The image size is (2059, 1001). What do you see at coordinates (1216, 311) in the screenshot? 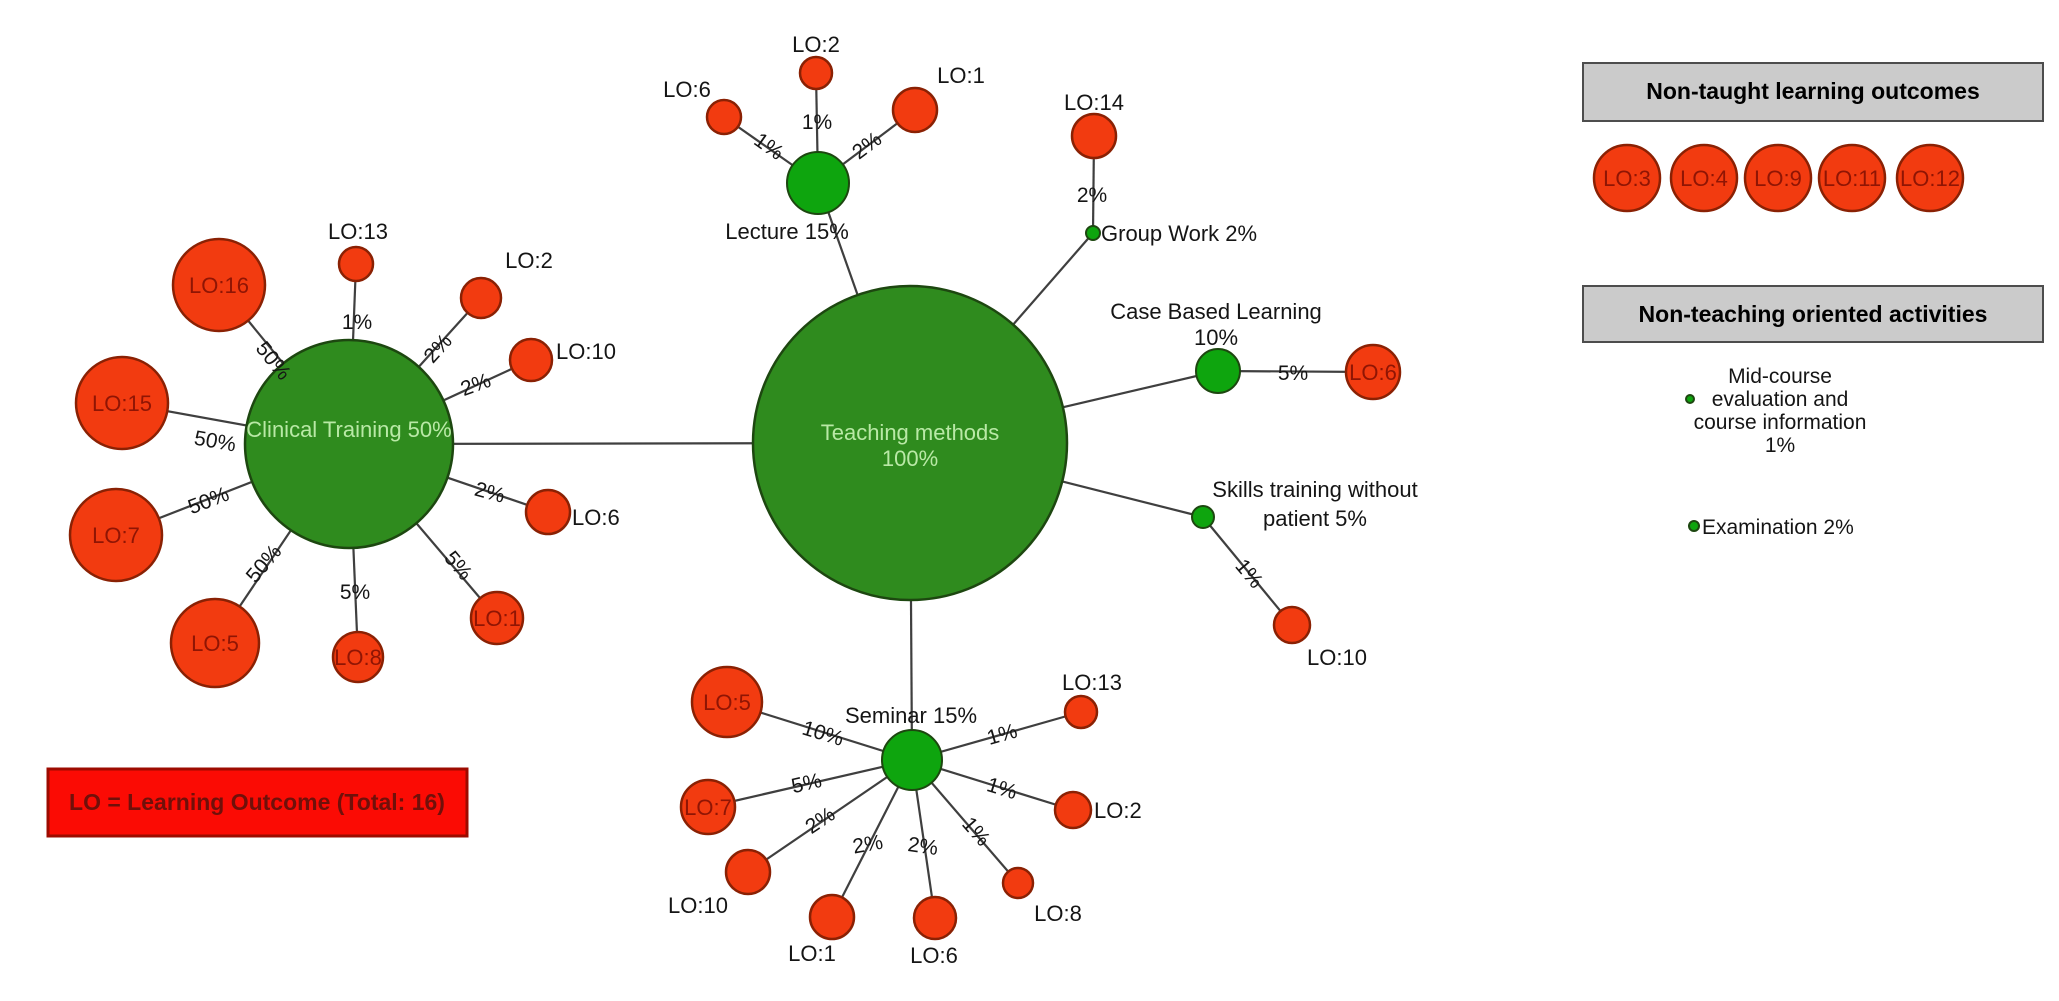
I see `label-cbl-line0: Case Based Learning` at bounding box center [1216, 311].